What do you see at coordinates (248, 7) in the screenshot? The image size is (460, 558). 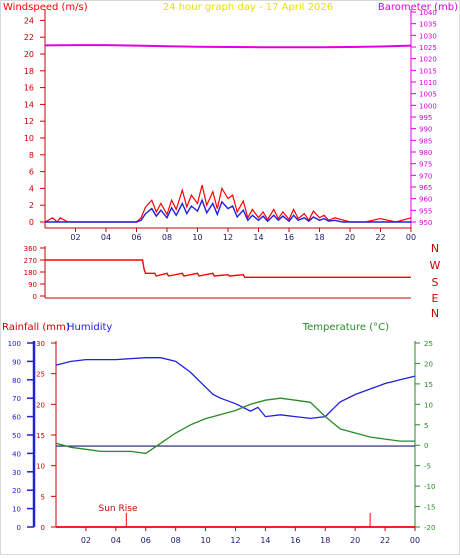 I see `graph-title: 24 hour graph day - 17 April 2026` at bounding box center [248, 7].